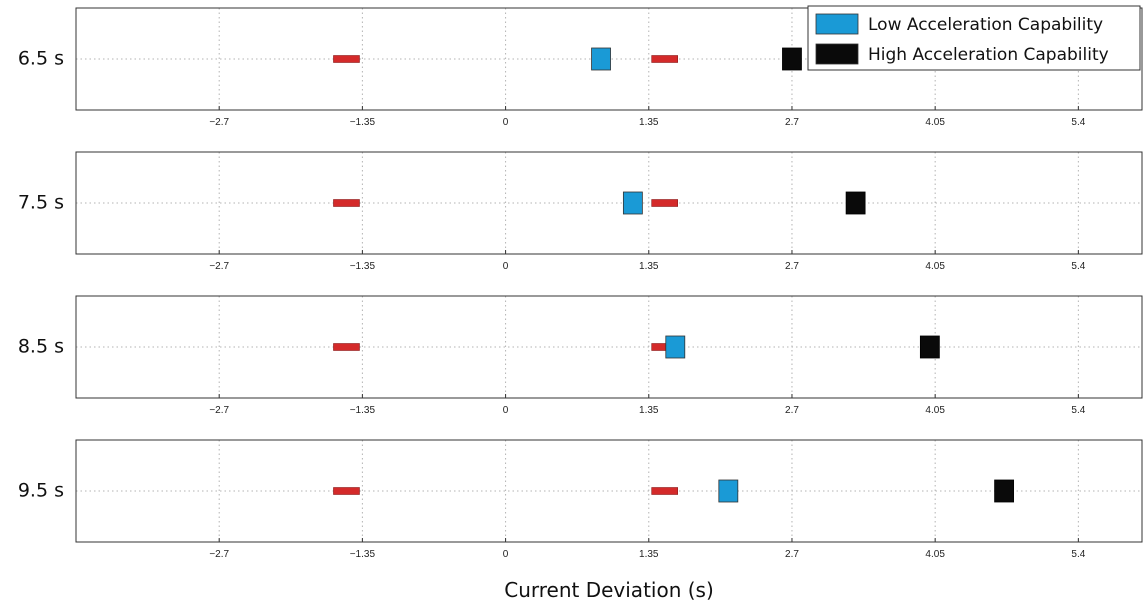 Image resolution: width=1143 pixels, height=610 pixels. What do you see at coordinates (837, 24) in the screenshot?
I see `legend-swatch-low` at bounding box center [837, 24].